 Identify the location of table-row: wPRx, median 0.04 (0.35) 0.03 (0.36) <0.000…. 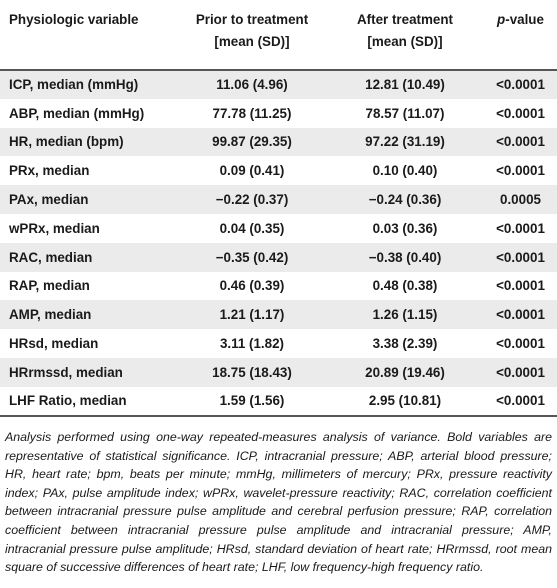
(278, 228).